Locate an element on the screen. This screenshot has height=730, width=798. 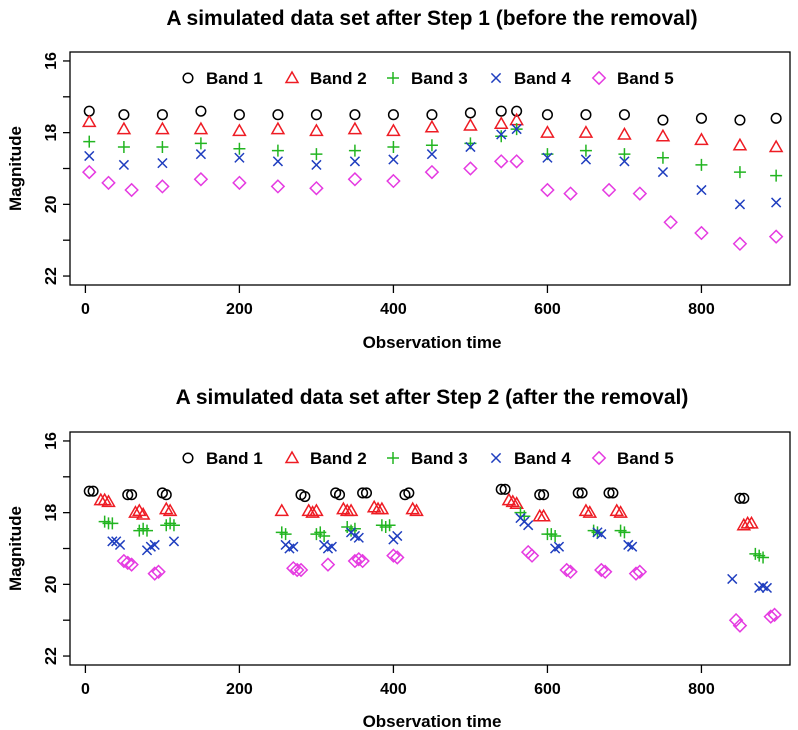
x-tick-label: 800 is located at coordinates (701, 689).